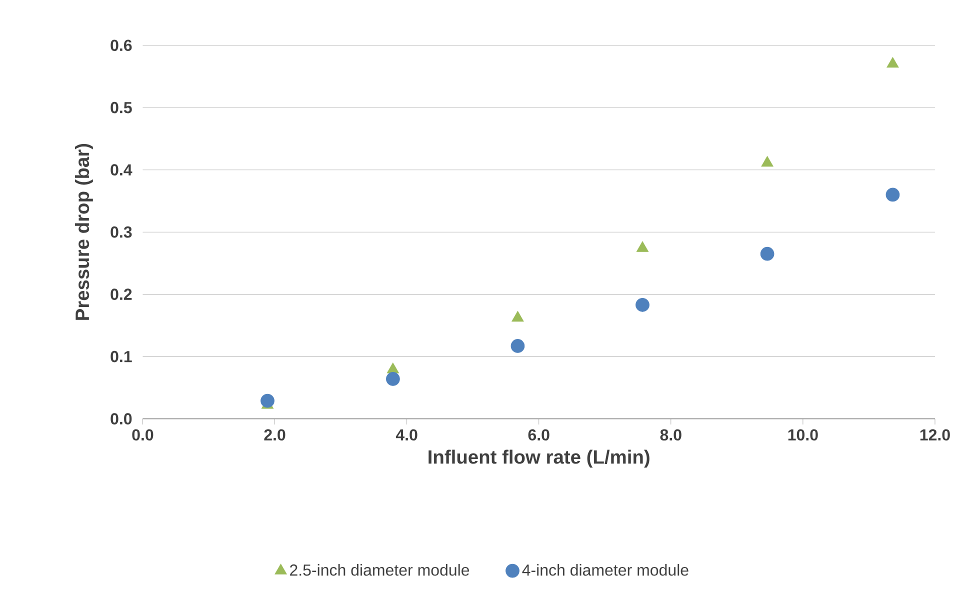 This screenshot has height=612, width=979. What do you see at coordinates (121, 294) in the screenshot?
I see `y-tick-label: 0.2` at bounding box center [121, 294].